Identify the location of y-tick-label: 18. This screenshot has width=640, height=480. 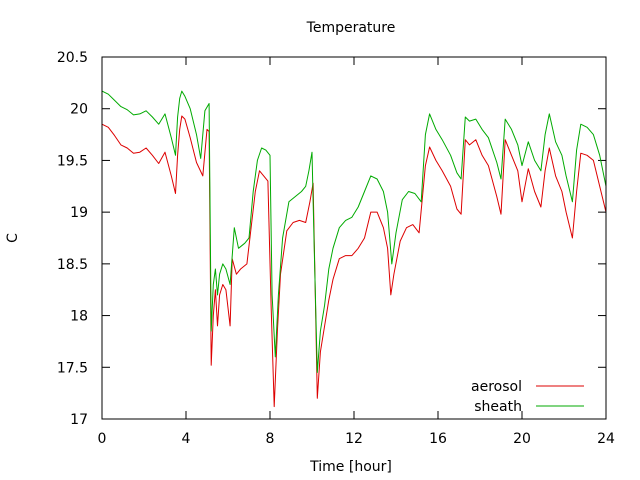
(79, 317).